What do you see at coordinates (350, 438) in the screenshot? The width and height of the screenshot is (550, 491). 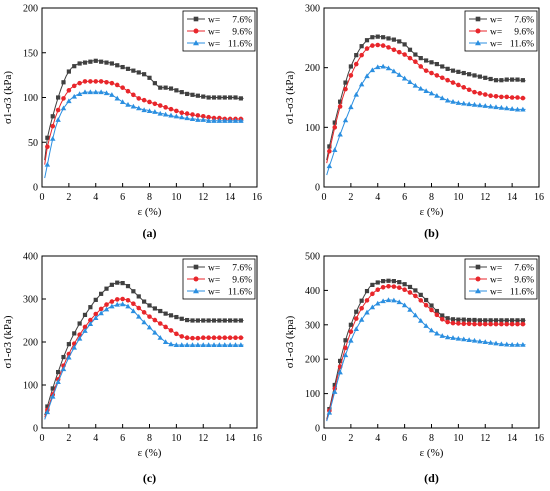 I see `x-tick-label: 2` at bounding box center [350, 438].